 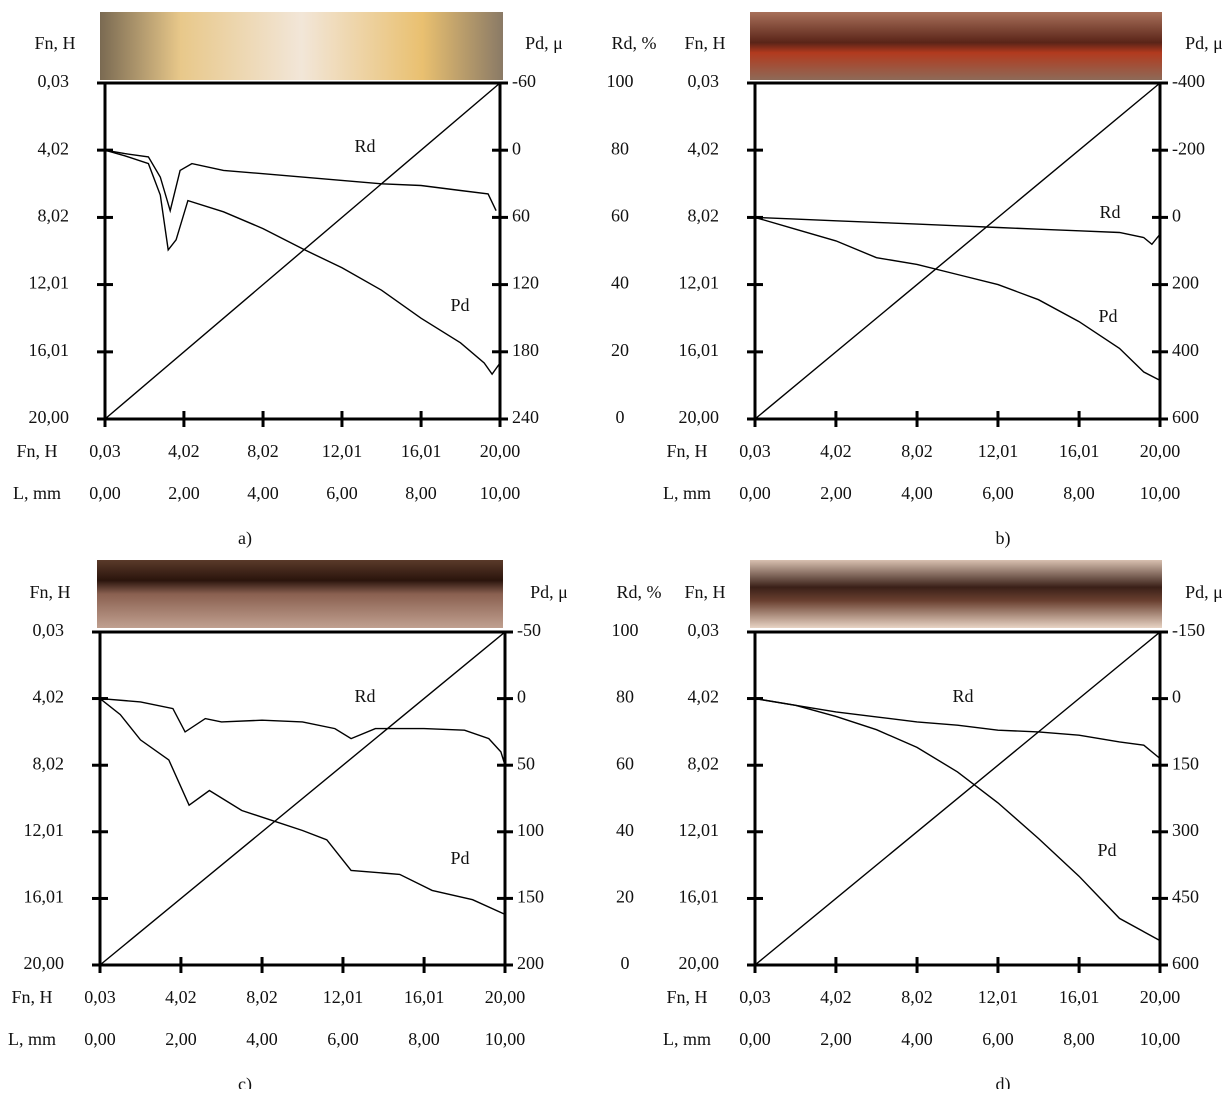 What do you see at coordinates (521, 216) in the screenshot?
I see `y2-tick-label: 60` at bounding box center [521, 216].